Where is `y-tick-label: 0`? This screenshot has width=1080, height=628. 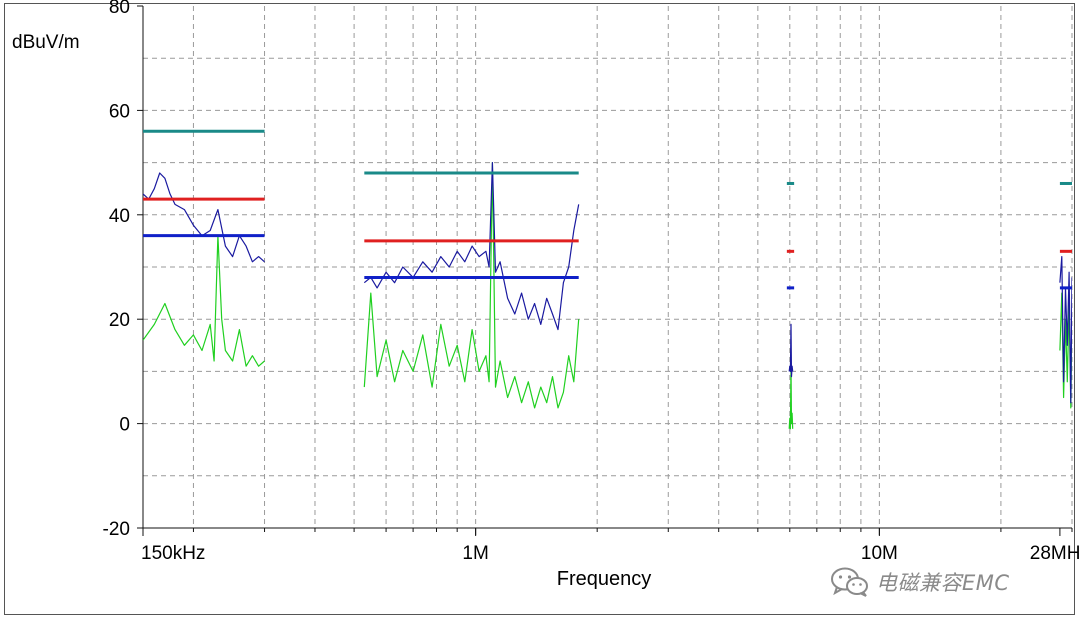
y-tick-label: 0 is located at coordinates (124, 425).